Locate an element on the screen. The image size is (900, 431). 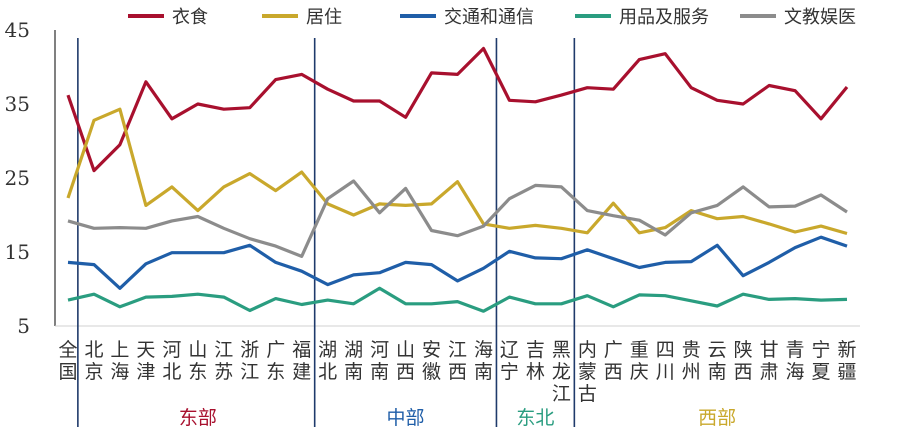
x-tick-label: 北京 is located at coordinates (93, 361).